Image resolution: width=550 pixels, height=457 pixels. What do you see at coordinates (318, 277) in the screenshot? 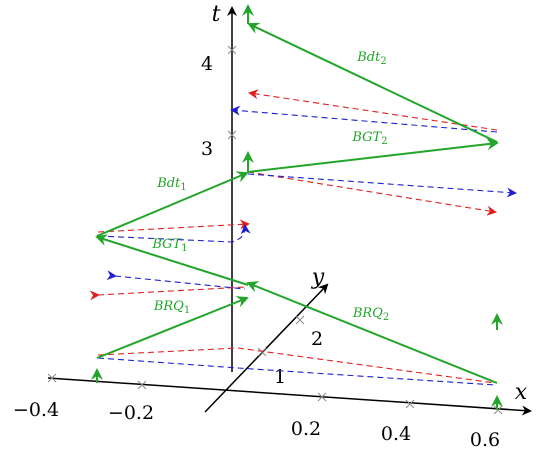
I see `axis-label: y` at bounding box center [318, 277].